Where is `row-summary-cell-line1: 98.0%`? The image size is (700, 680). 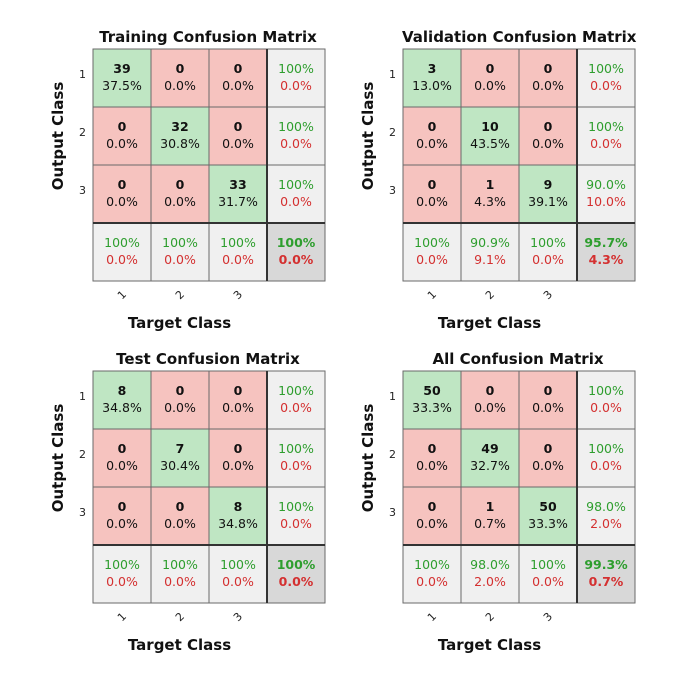
row-summary-cell-line1: 98.0% is located at coordinates (606, 506).